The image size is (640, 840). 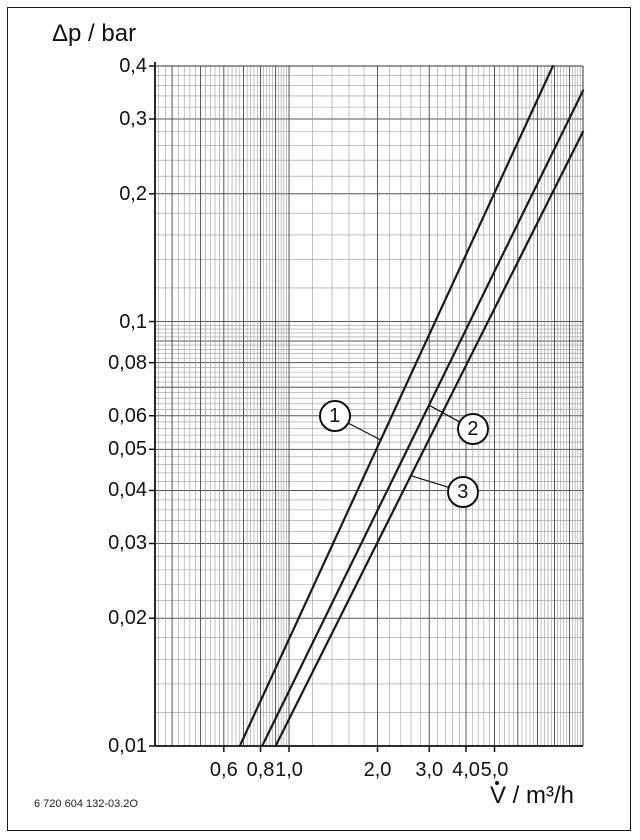 I want to click on x-axis-title: V / m³/h, so click(x=532, y=795).